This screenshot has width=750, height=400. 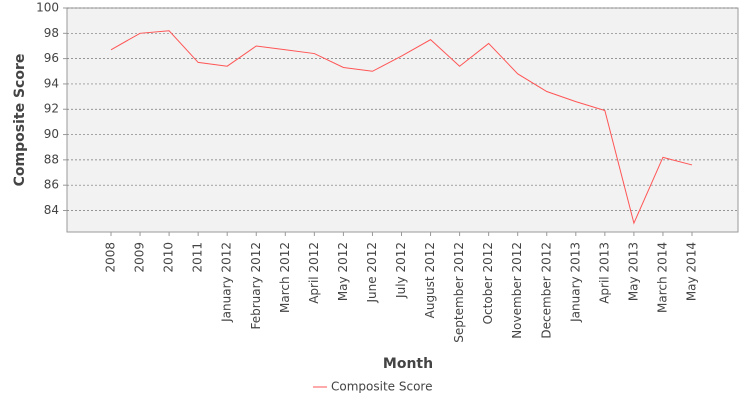 What do you see at coordinates (285, 277) in the screenshot?
I see `x-tick-label: March 2012` at bounding box center [285, 277].